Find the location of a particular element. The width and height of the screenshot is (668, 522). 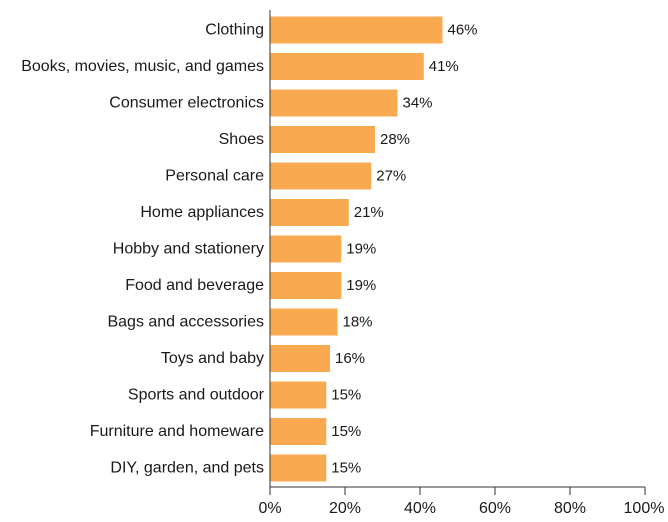

category-label: Hobby and stationery is located at coordinates (188, 249).